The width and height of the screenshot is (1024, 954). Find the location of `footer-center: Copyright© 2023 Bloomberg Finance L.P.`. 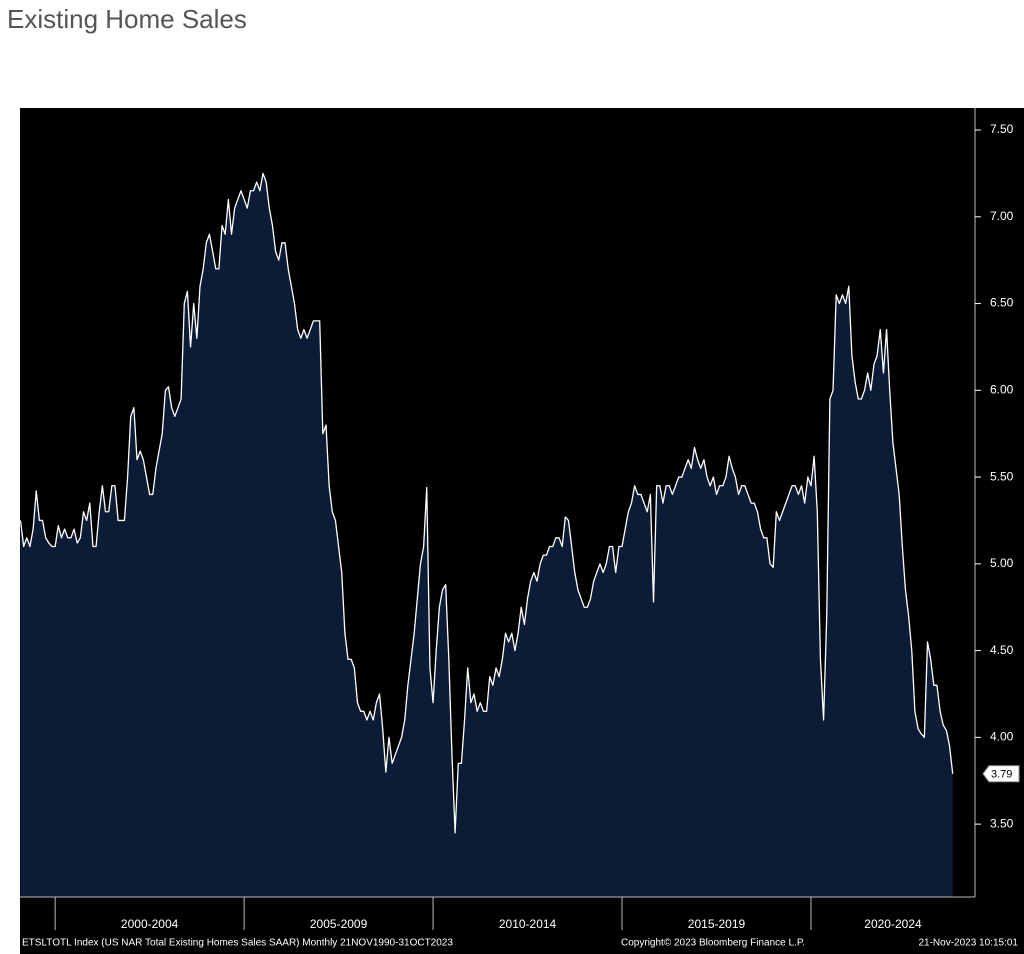

footer-center: Copyright© 2023 Bloomberg Finance L.P. is located at coordinates (713, 943).